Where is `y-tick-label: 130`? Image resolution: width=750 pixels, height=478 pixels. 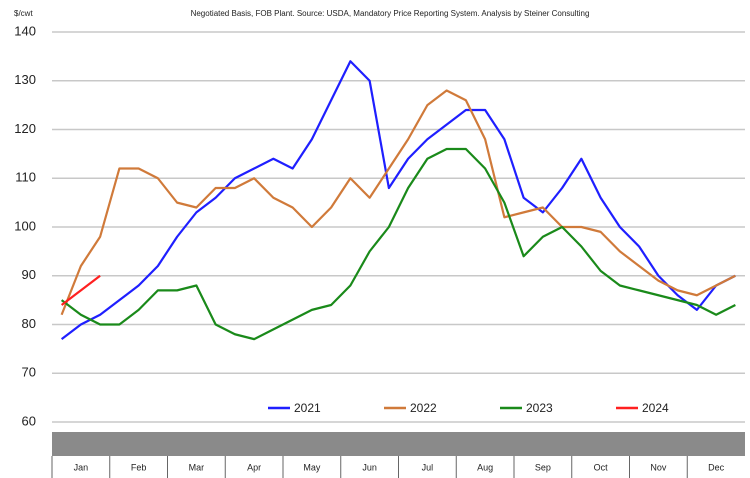 y-tick-label: 130 is located at coordinates (25, 79).